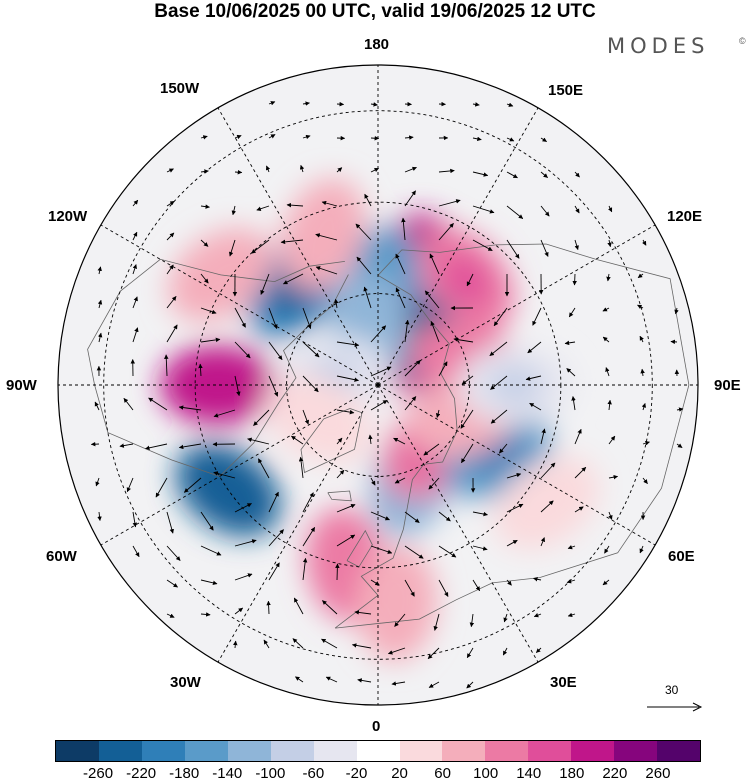 This screenshot has height=783, width=750. I want to click on lon-label-30w: 30W, so click(185, 682).